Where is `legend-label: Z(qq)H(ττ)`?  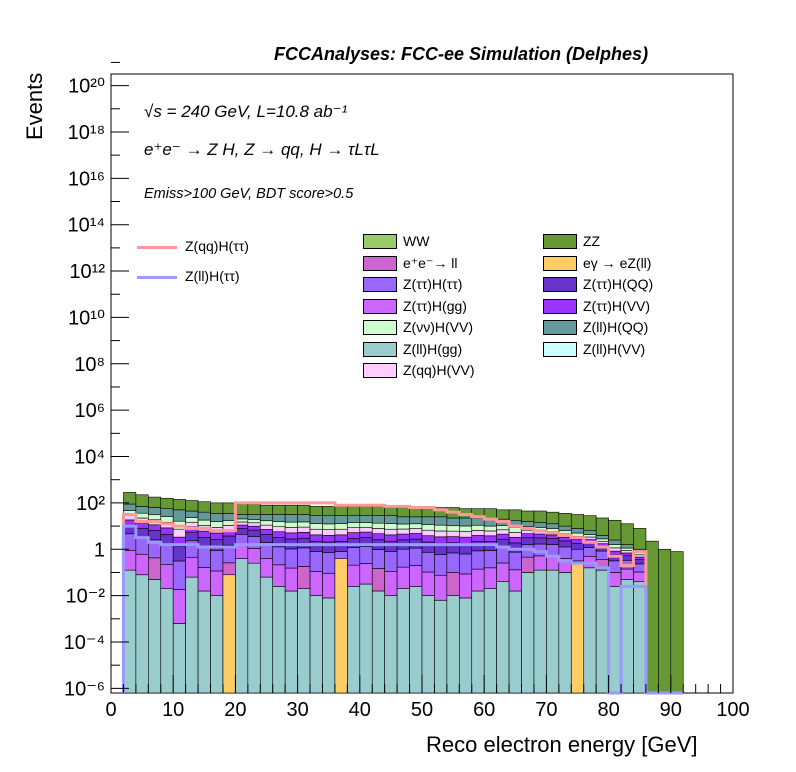
legend-label: Z(qq)H(ττ) is located at coordinates (217, 246).